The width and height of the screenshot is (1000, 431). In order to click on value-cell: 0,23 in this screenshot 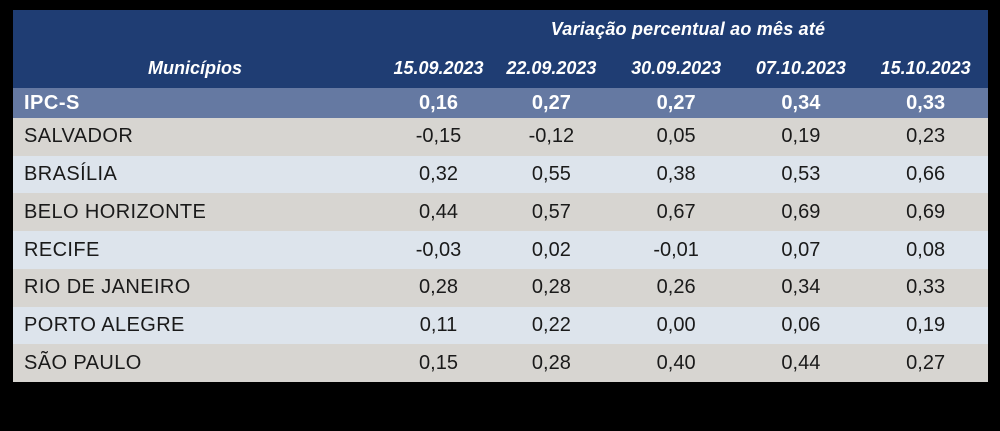, I will do `click(926, 136)`.